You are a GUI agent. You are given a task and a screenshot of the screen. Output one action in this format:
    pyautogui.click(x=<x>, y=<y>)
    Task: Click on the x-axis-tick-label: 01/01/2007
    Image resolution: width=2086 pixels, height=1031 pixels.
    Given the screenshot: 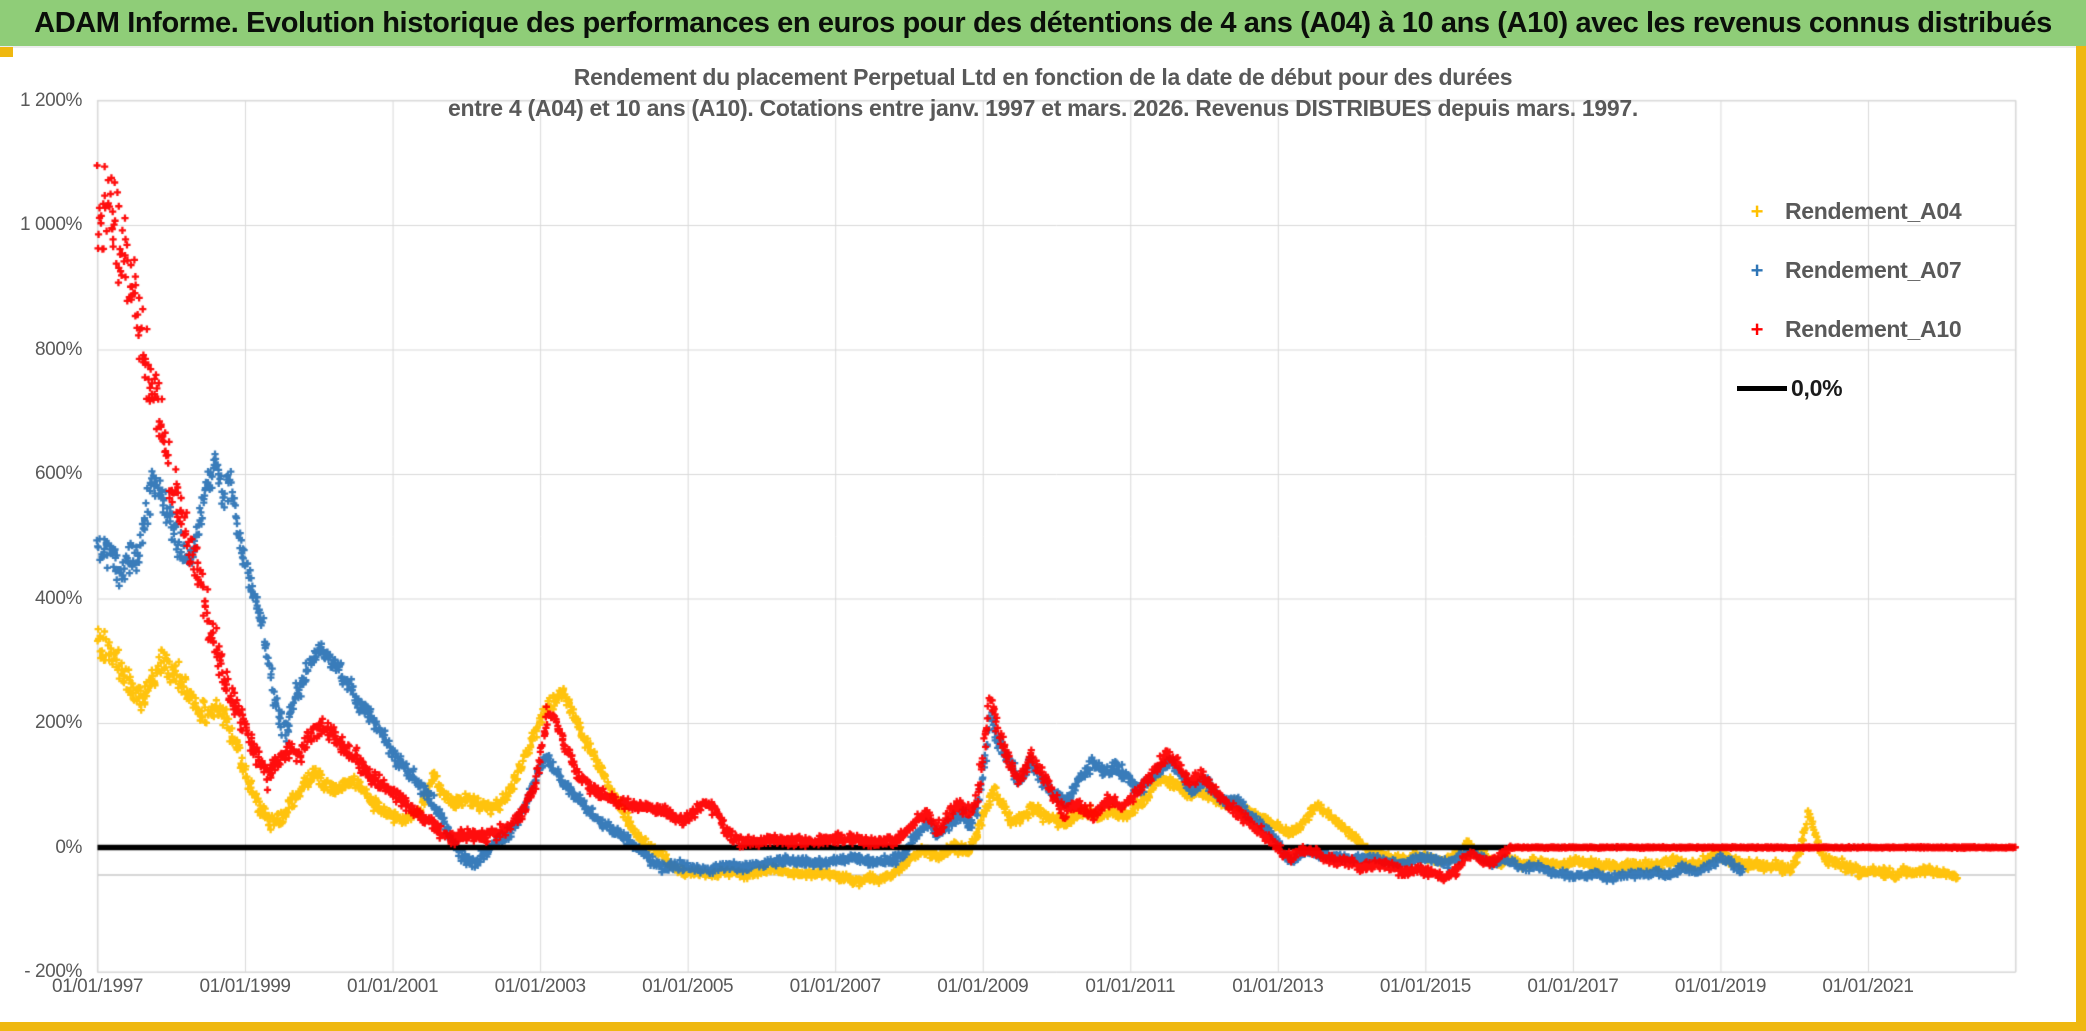 What is the action you would take?
    pyautogui.click(x=835, y=986)
    